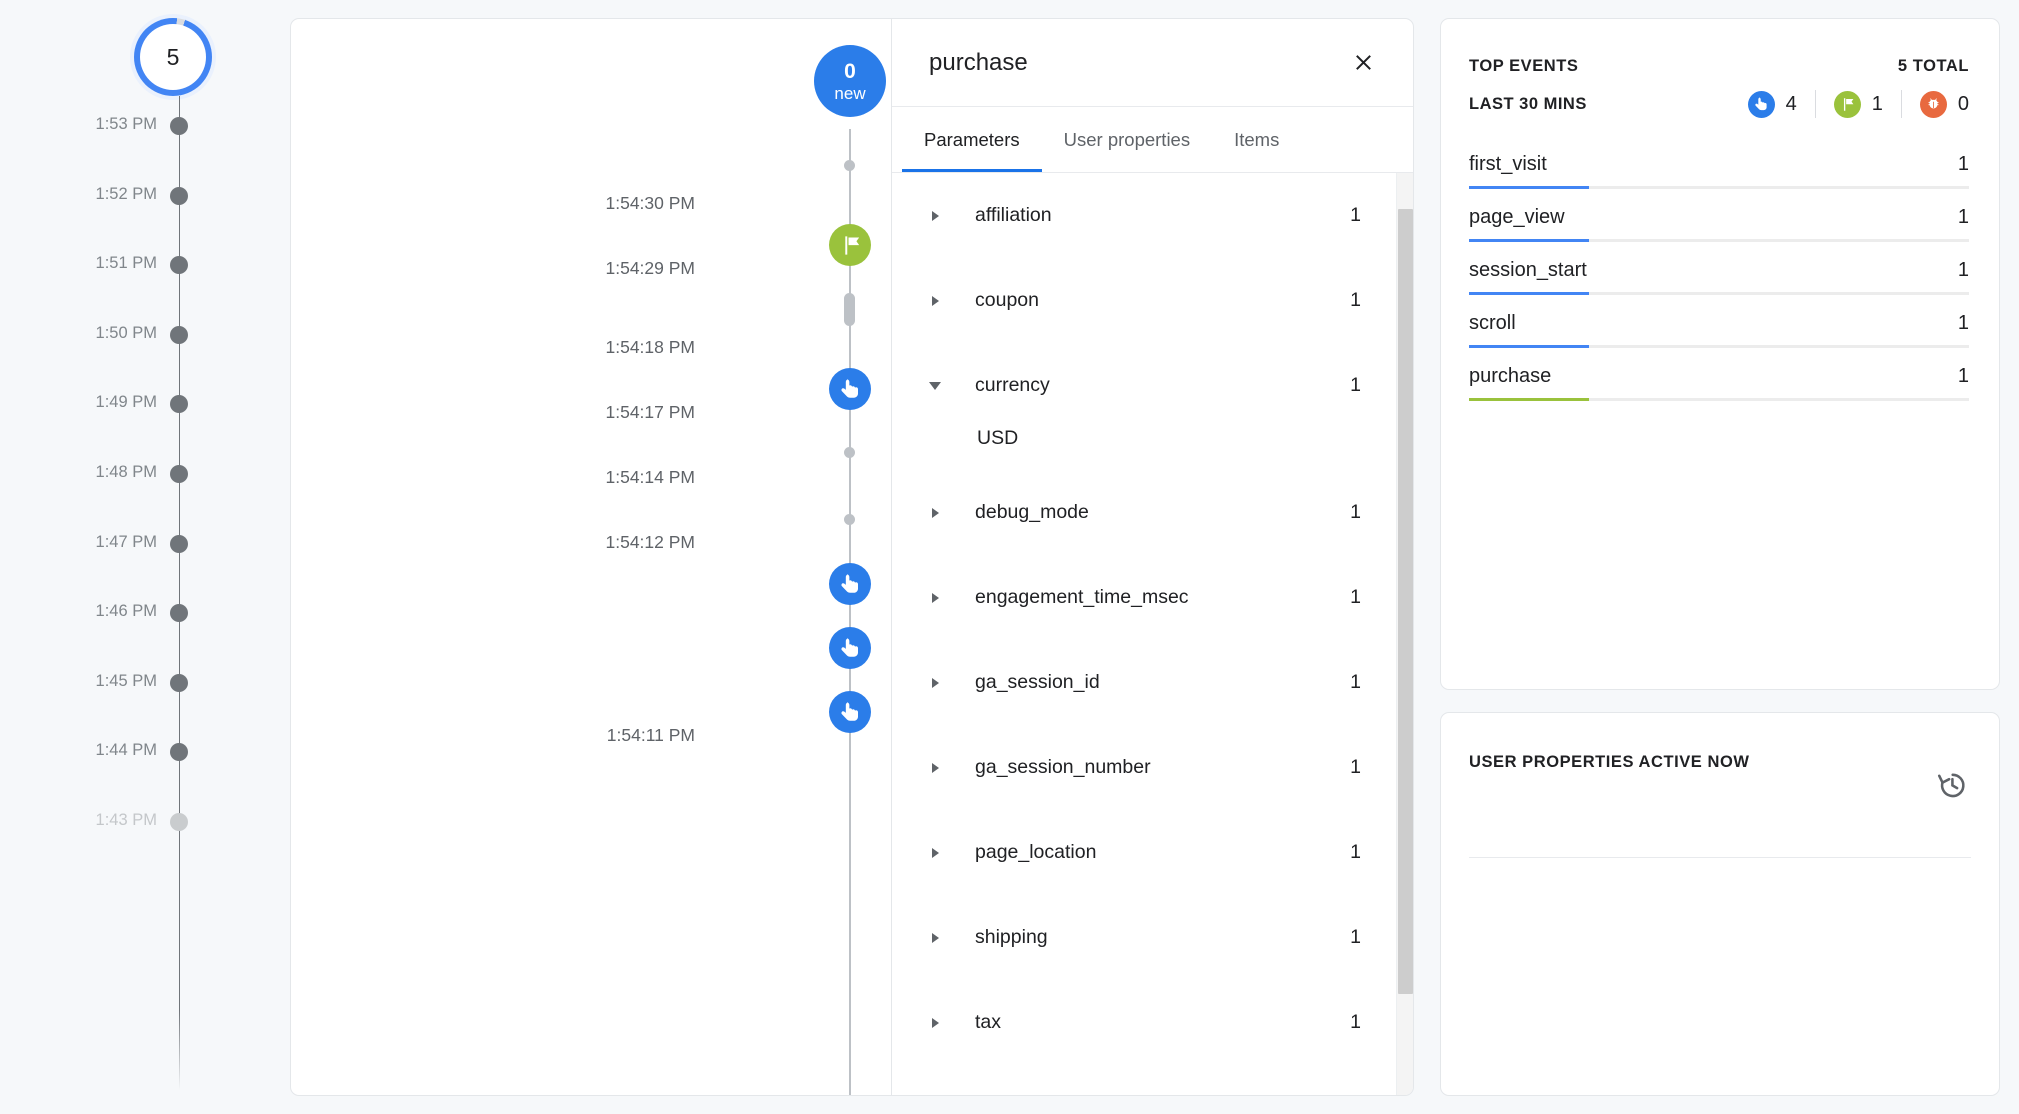  I want to click on user-properties-divider, so click(1720, 857).